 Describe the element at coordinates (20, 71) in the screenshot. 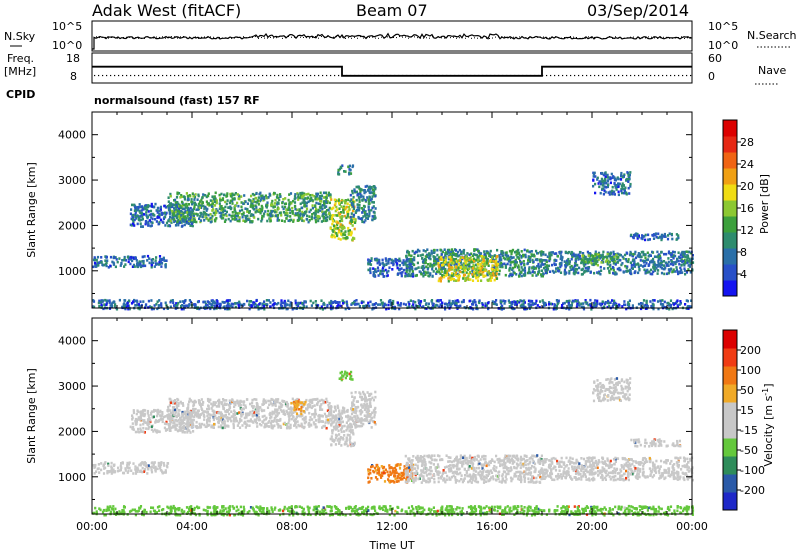

I see `freq-unit-label: [MHz]` at that location.